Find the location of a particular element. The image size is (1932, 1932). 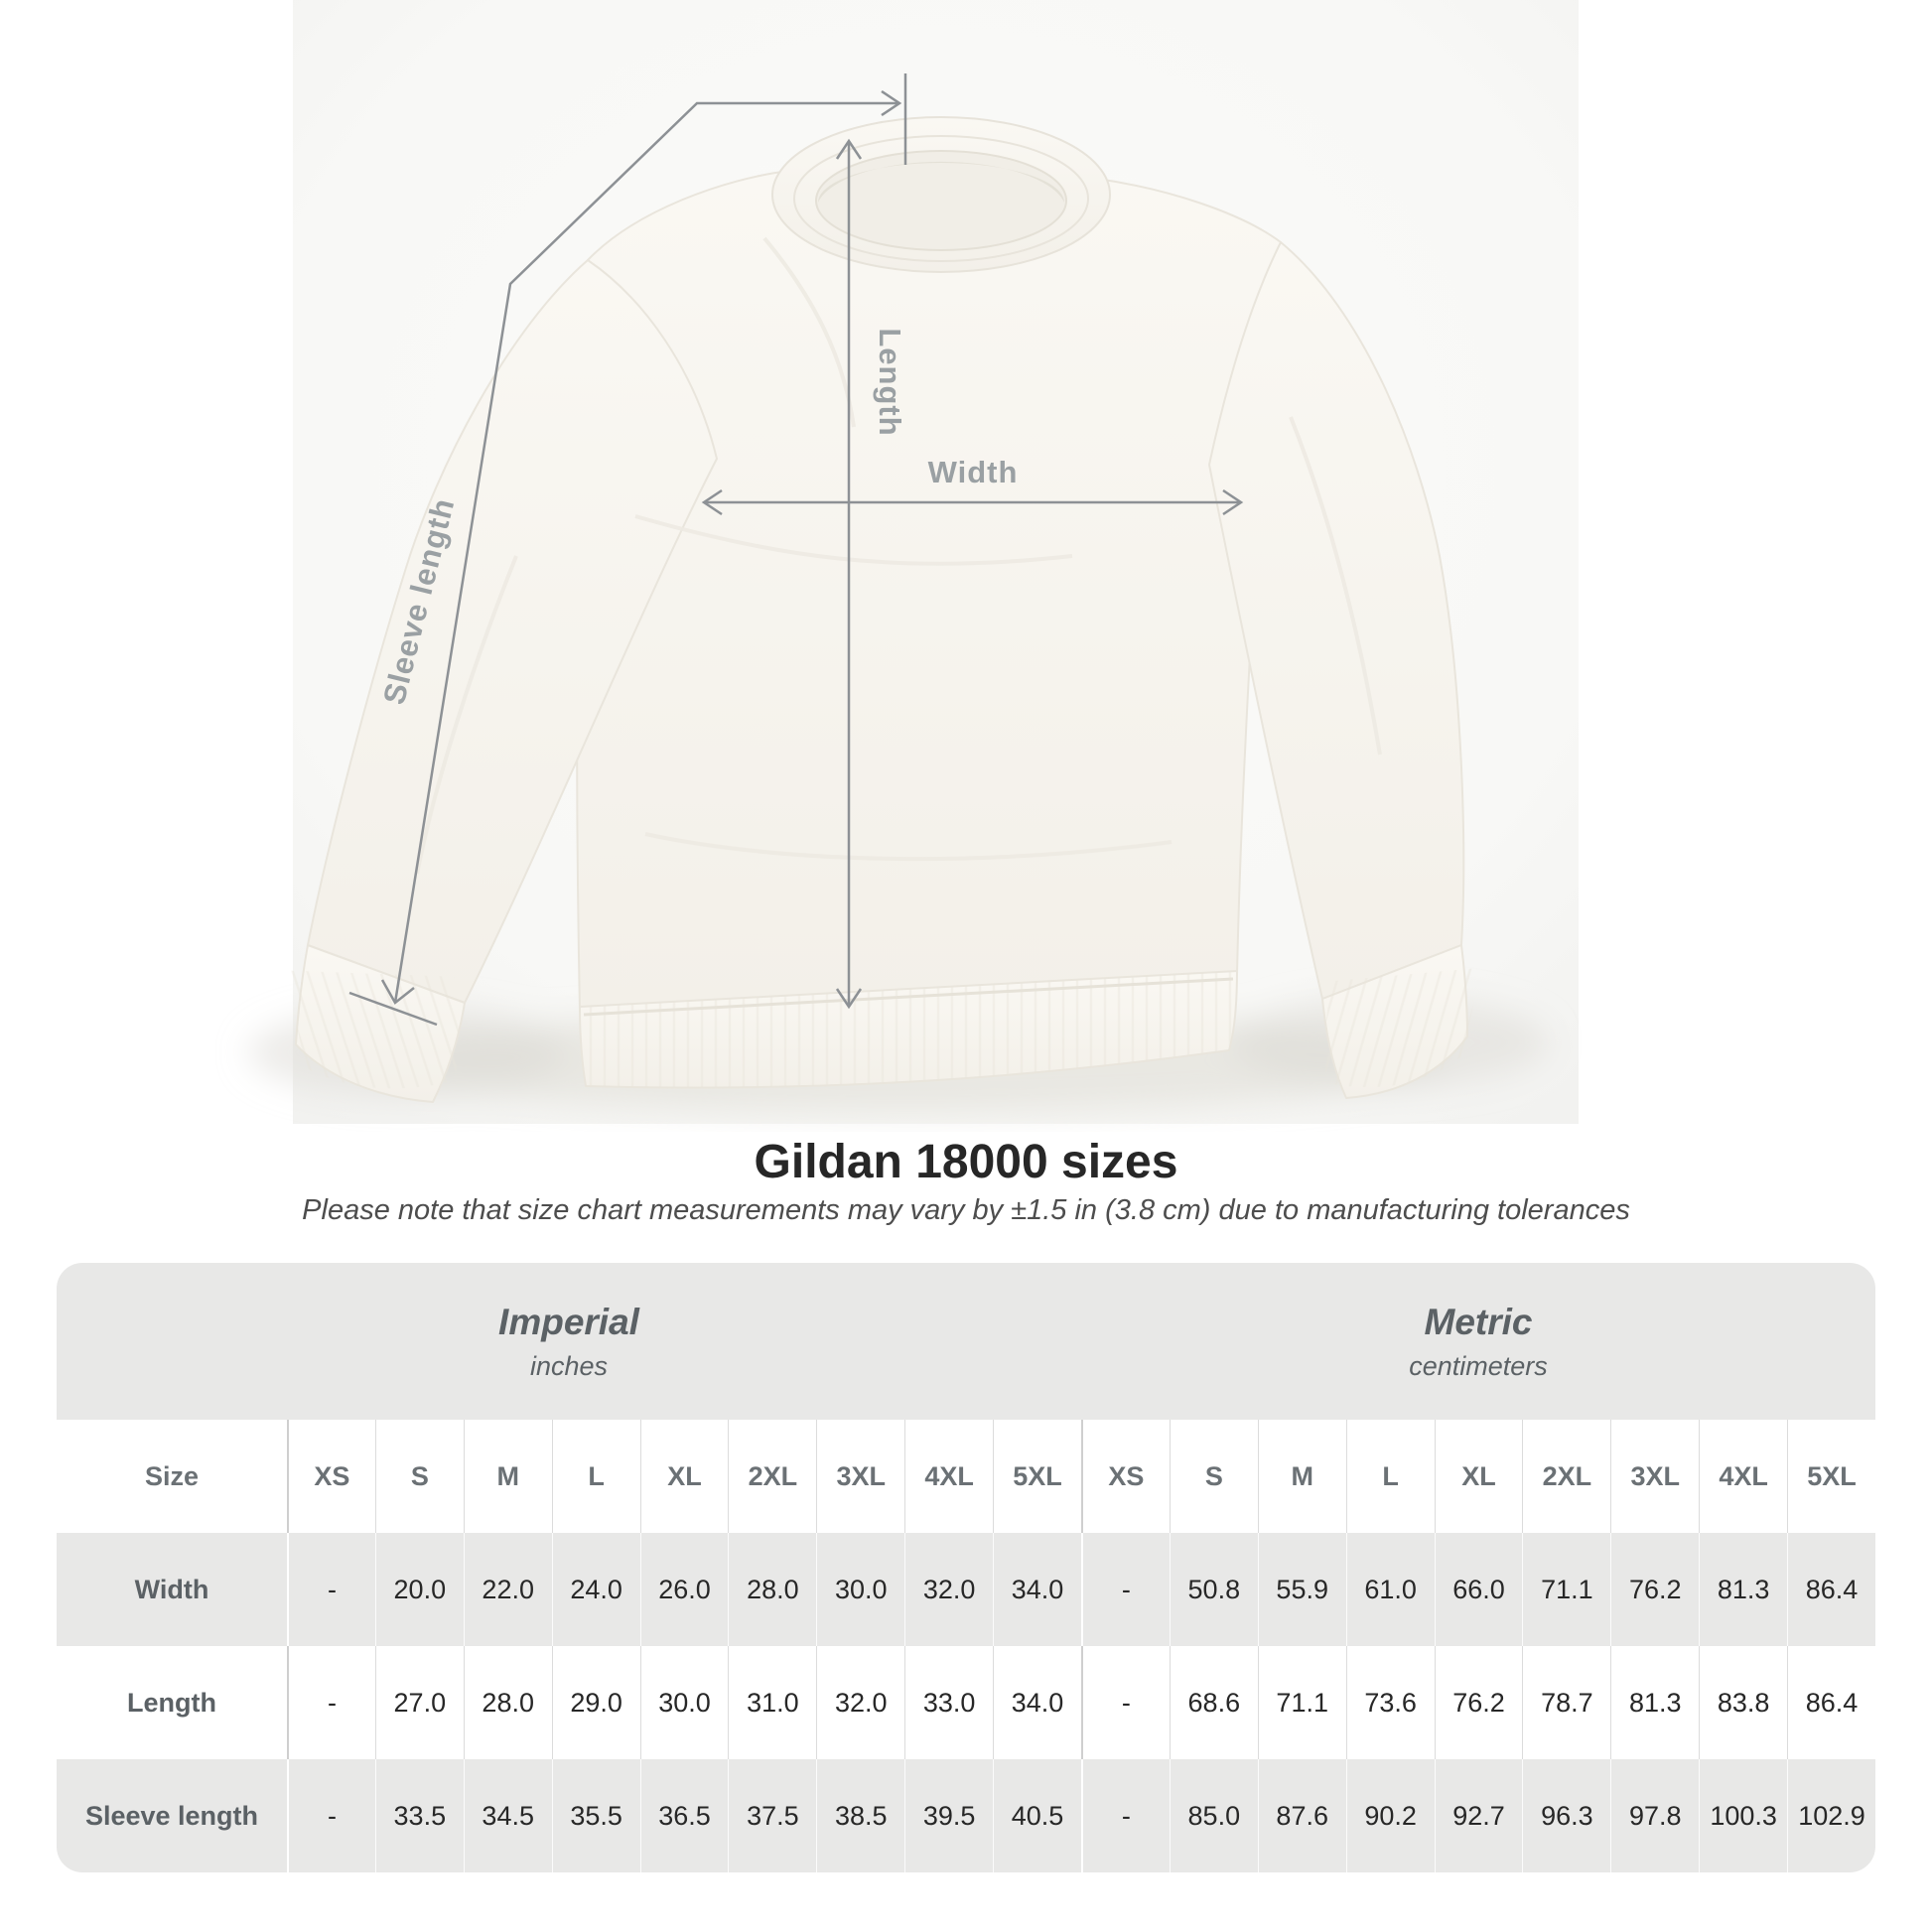

value-cell: 34.5 is located at coordinates (507, 1815).